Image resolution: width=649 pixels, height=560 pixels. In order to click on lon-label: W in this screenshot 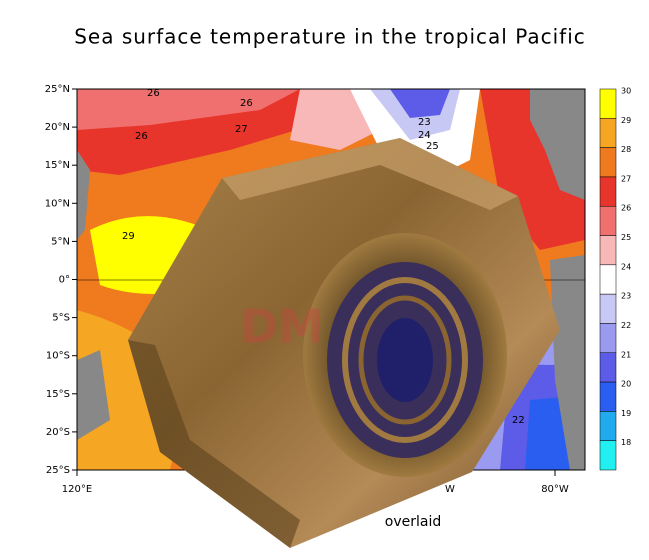, I will do `click(450, 489)`.